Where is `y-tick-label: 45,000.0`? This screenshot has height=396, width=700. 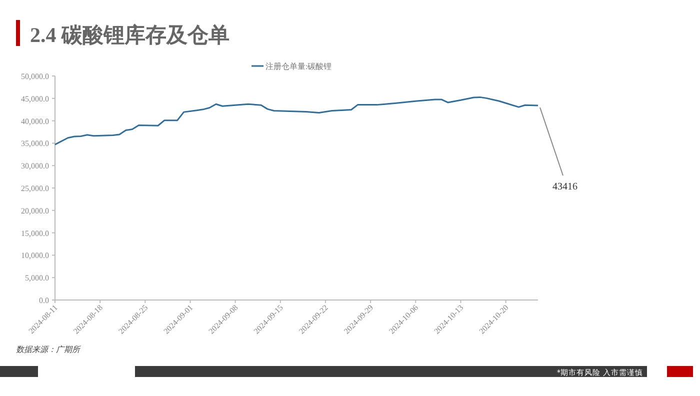 y-tick-label: 45,000.0 is located at coordinates (35, 99).